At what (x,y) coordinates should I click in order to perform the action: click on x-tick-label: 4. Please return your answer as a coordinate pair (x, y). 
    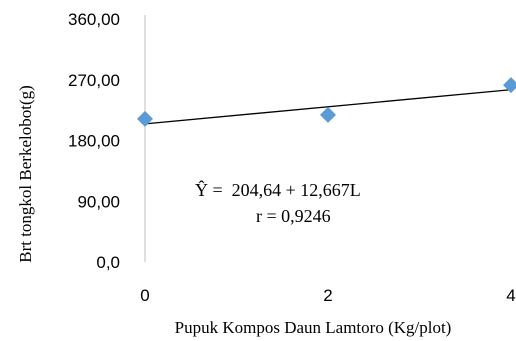
    Looking at the image, I should click on (510, 295).